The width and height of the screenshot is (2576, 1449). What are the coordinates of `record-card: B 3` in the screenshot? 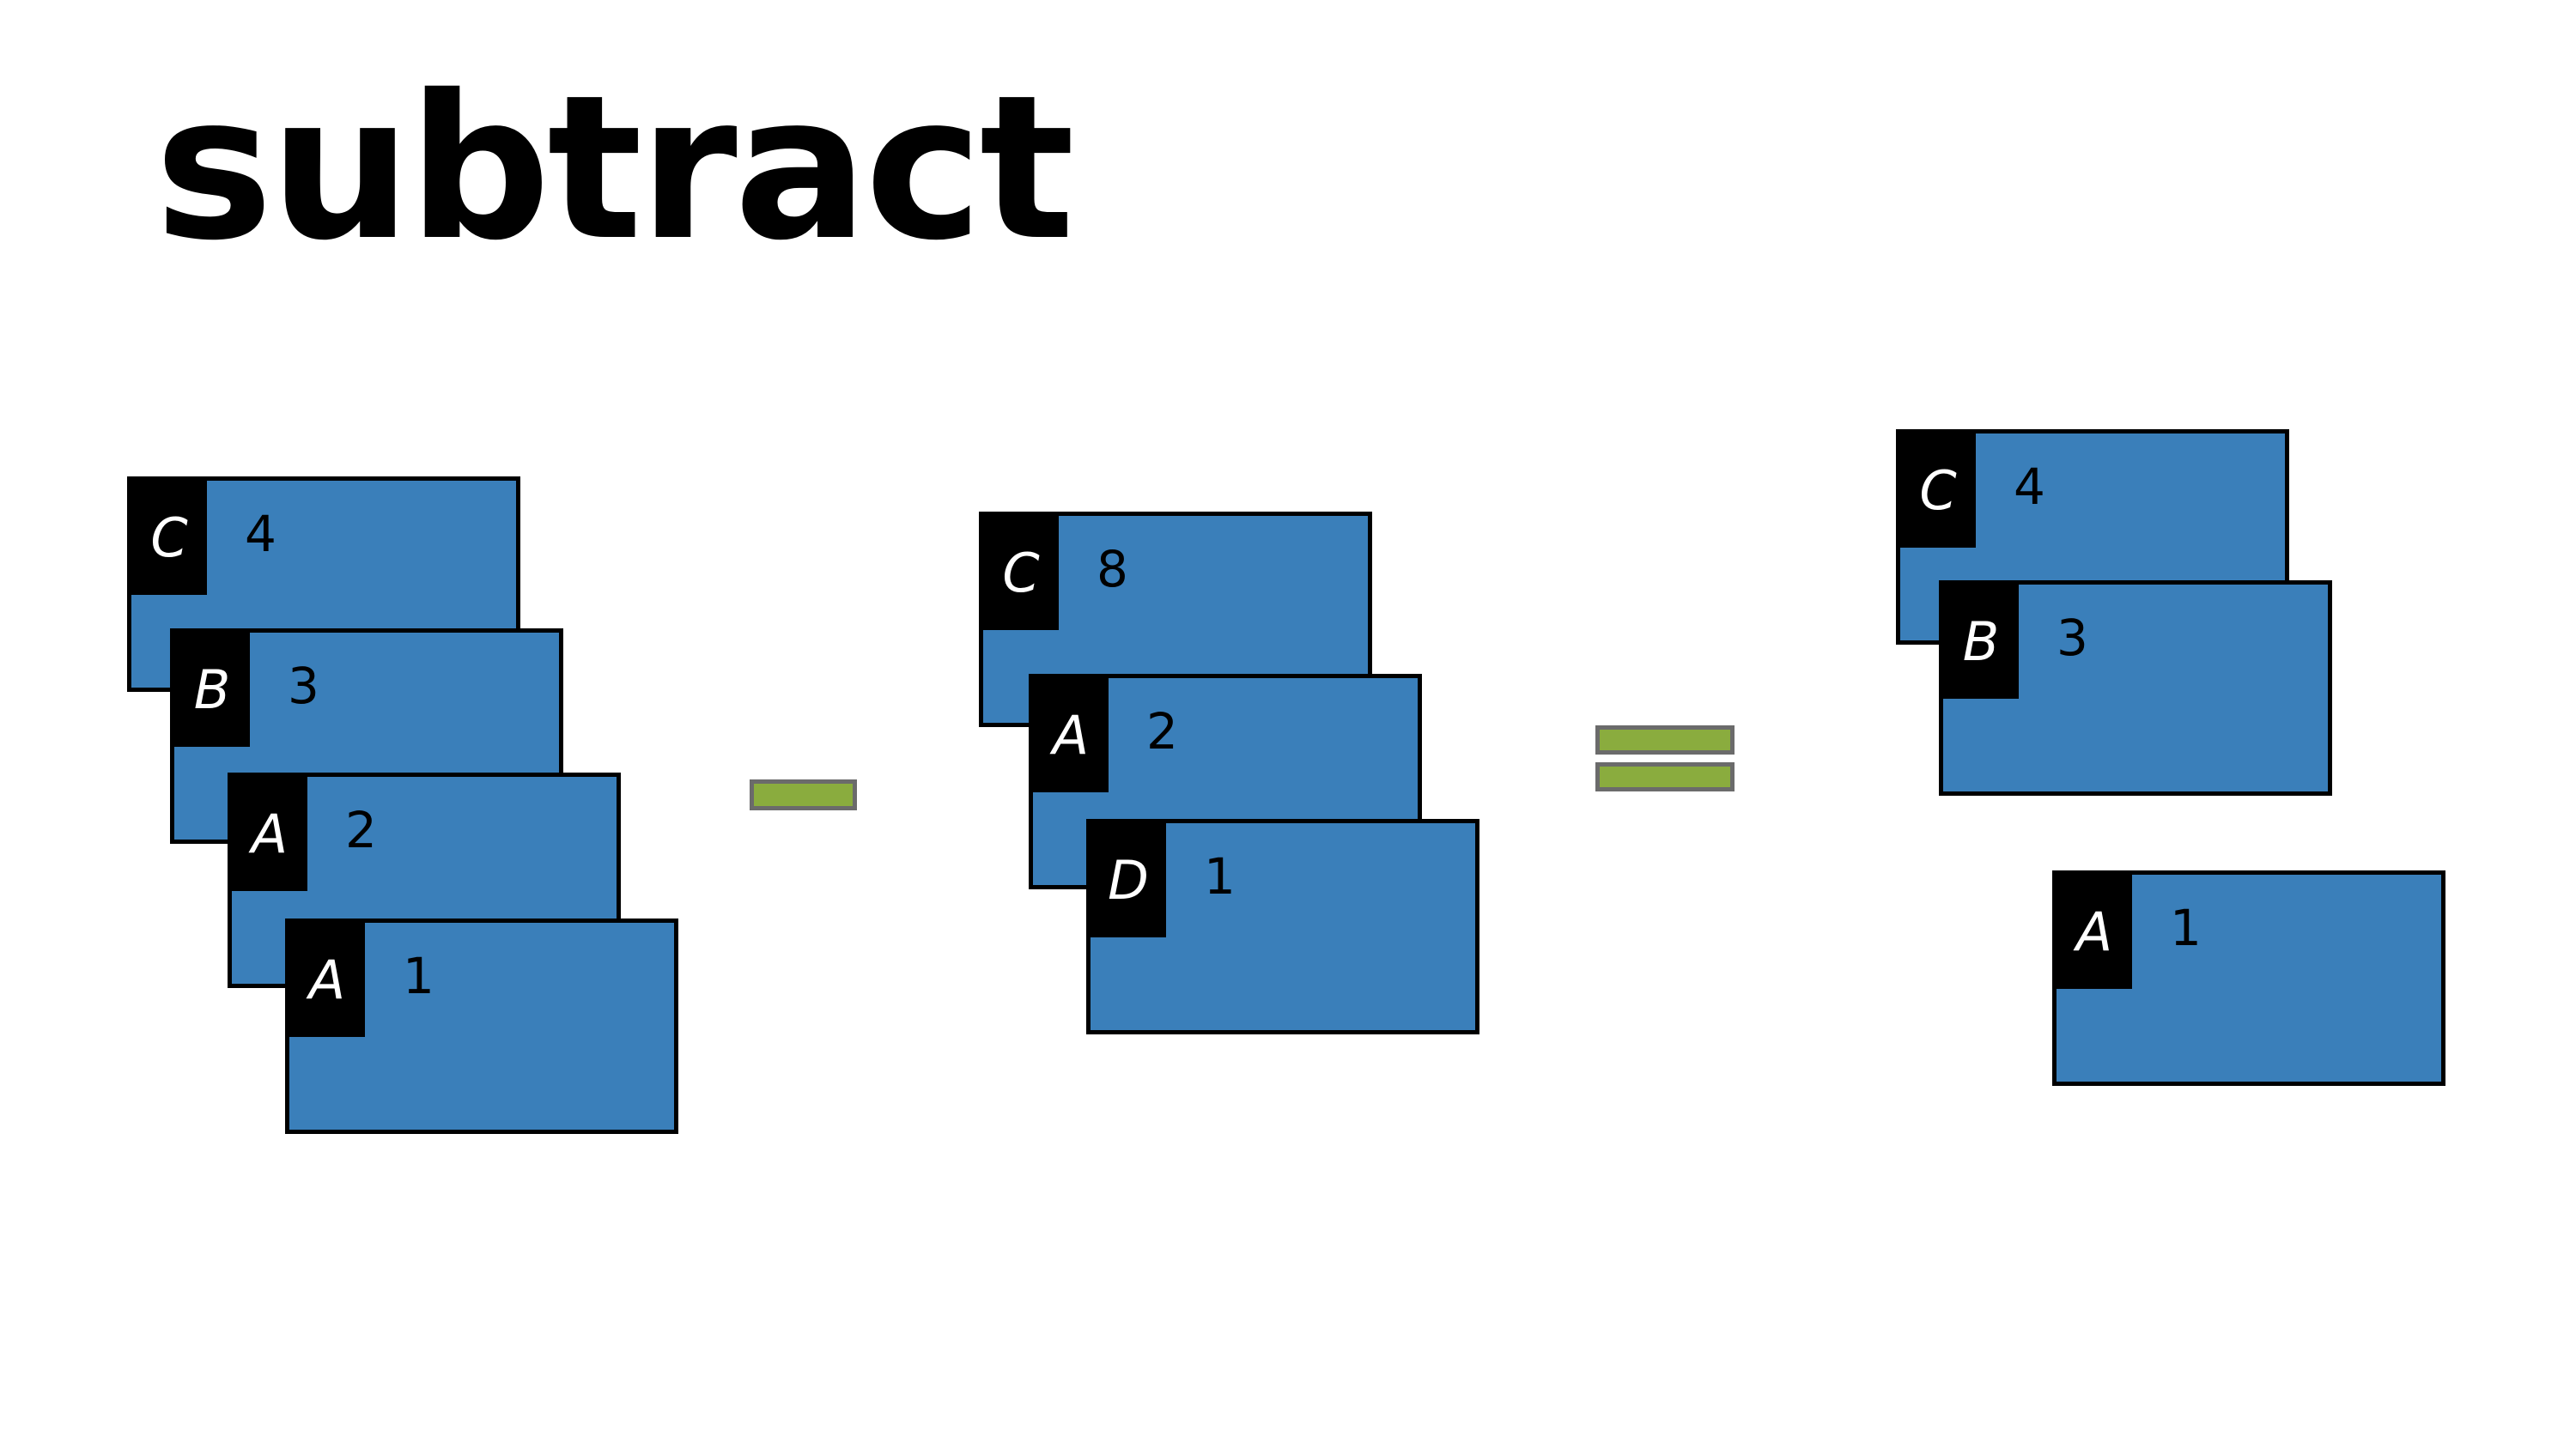 It's located at (2135, 688).